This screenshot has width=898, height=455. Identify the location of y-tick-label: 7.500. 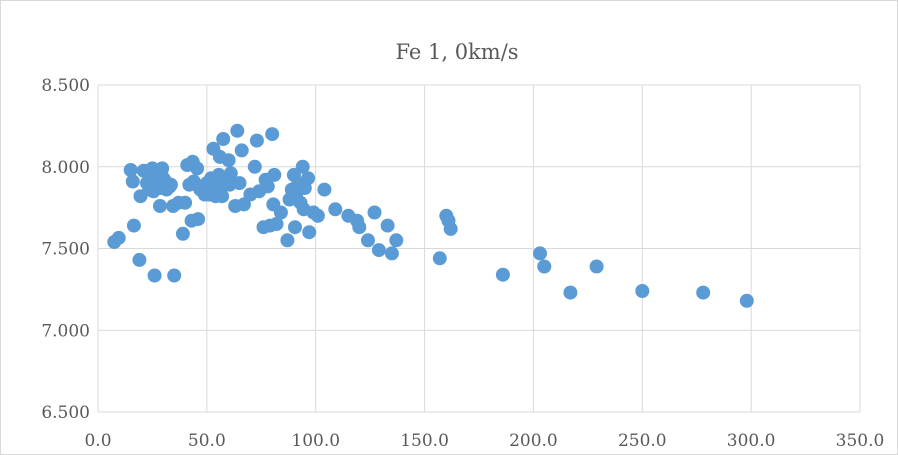
(65, 250).